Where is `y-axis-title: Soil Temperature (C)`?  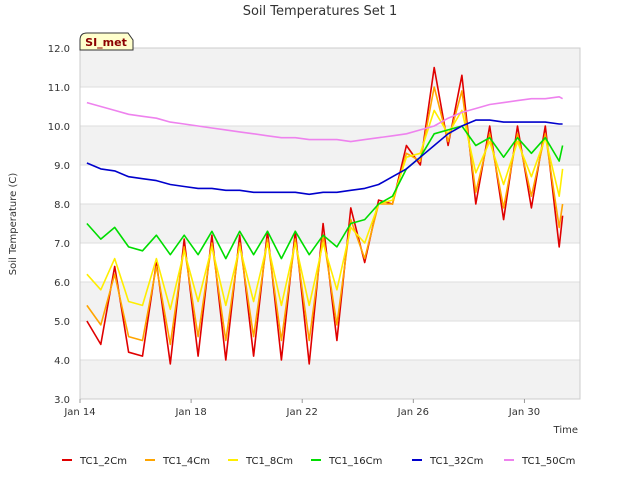 y-axis-title: Soil Temperature (C) is located at coordinates (13, 224).